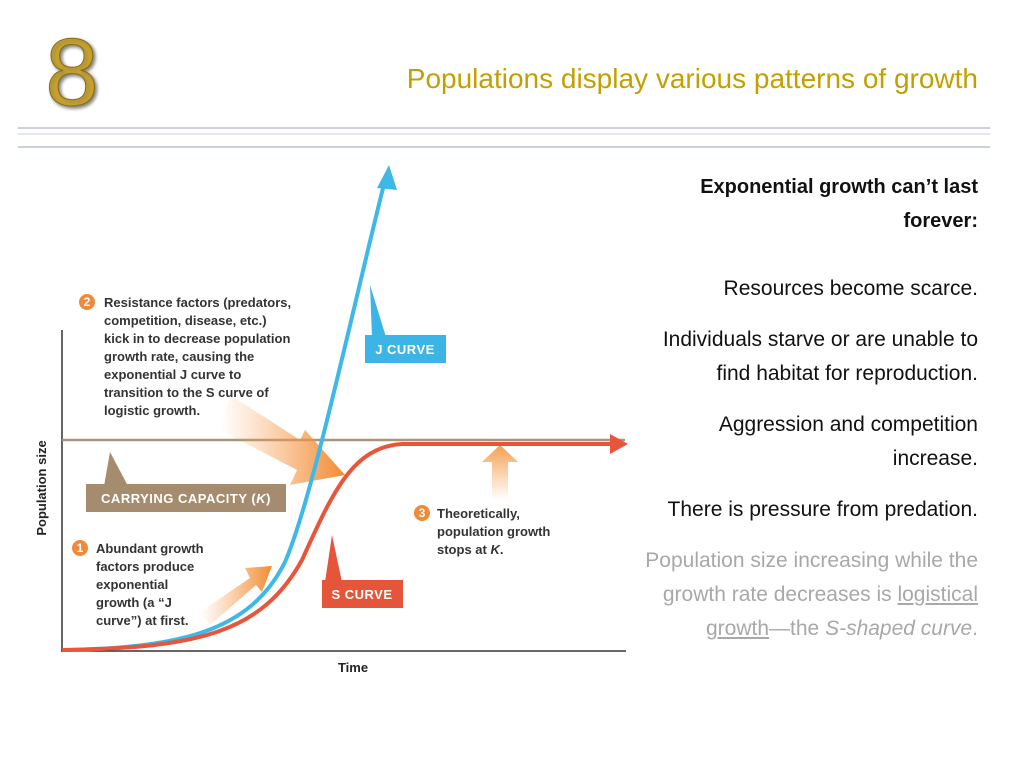  Describe the element at coordinates (797, 628) in the screenshot. I see `note-part: —the` at that location.